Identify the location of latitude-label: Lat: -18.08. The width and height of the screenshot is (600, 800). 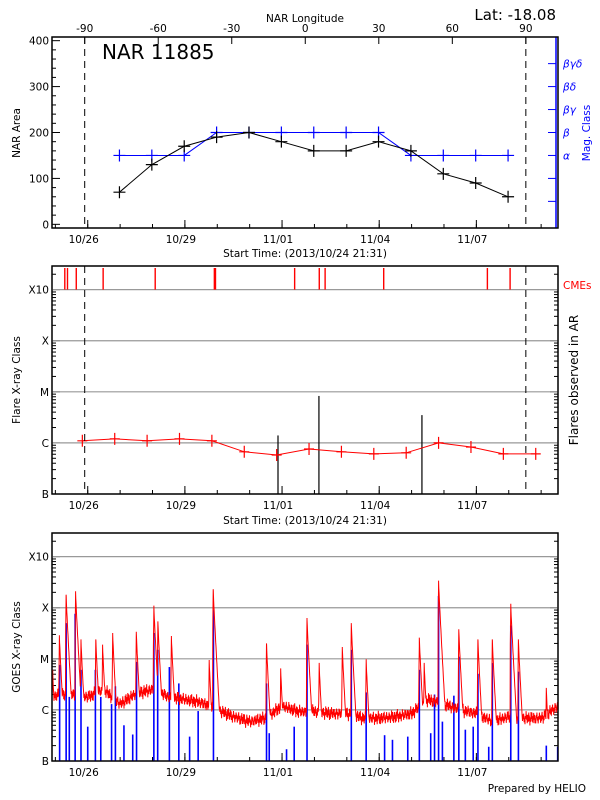
(515, 15).